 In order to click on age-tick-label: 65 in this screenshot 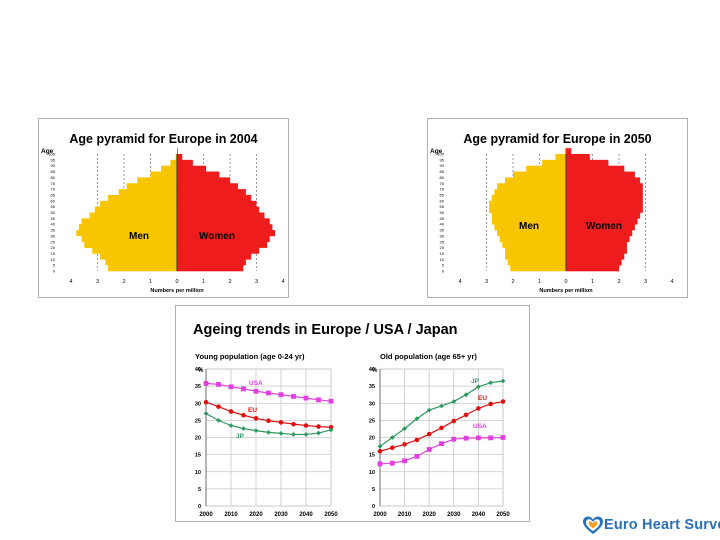, I will do `click(442, 194)`.